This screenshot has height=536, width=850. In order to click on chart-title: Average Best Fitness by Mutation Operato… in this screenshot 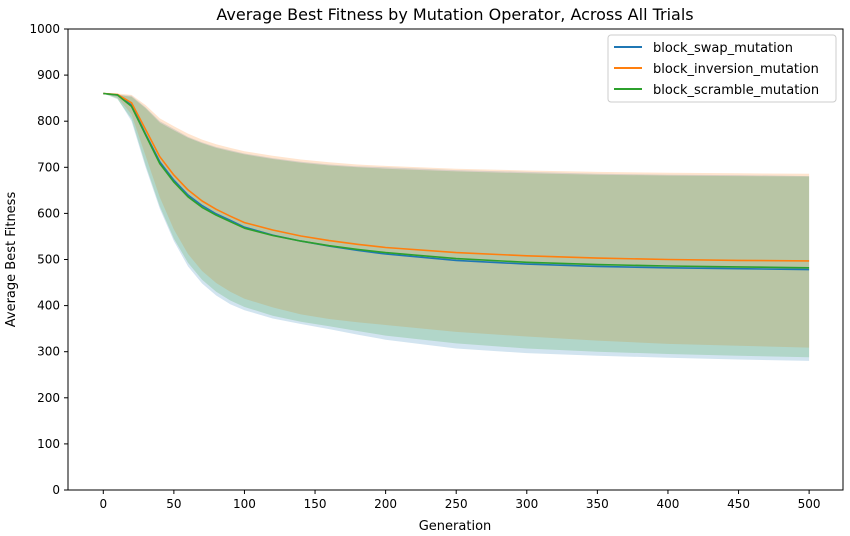, I will do `click(454, 14)`.